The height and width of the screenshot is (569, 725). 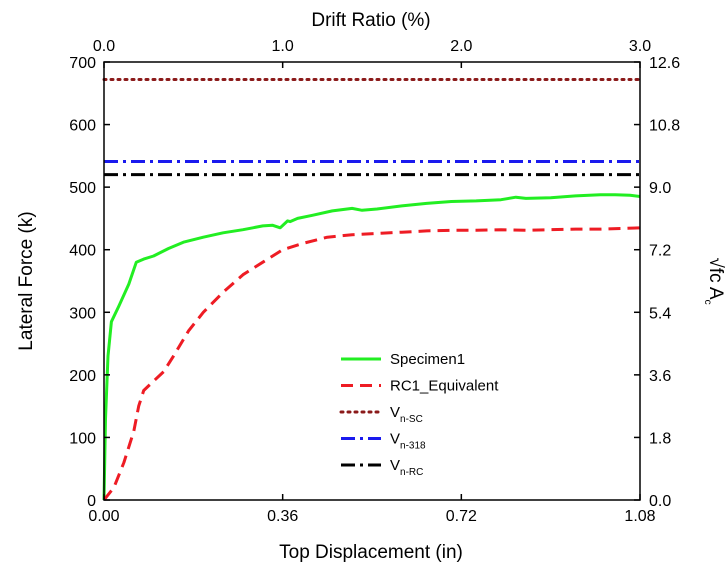 I want to click on legend-label-3: Vn-SC, so click(x=406, y=414).